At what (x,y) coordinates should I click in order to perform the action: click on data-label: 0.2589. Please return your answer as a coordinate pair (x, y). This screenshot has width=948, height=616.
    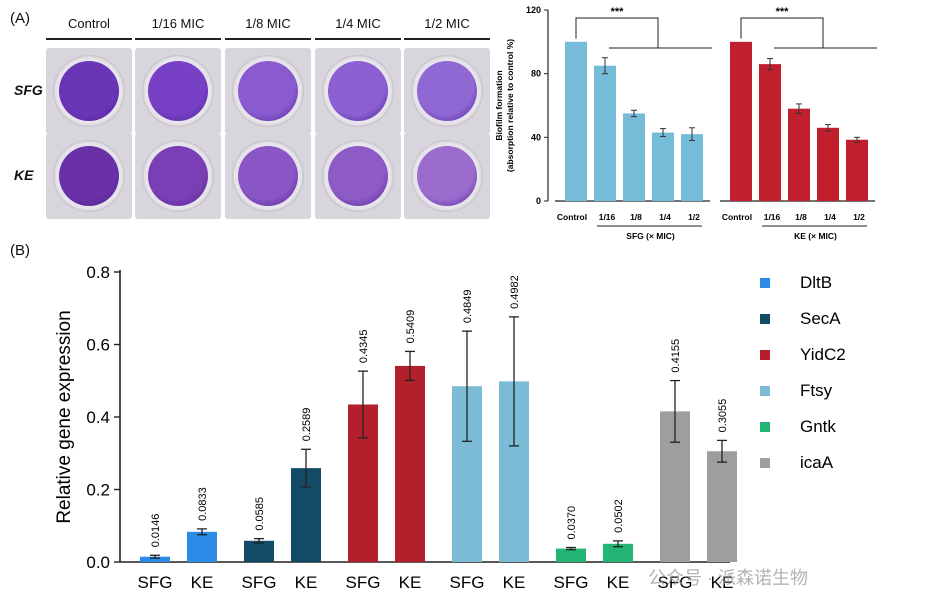
    Looking at the image, I should click on (307, 425).